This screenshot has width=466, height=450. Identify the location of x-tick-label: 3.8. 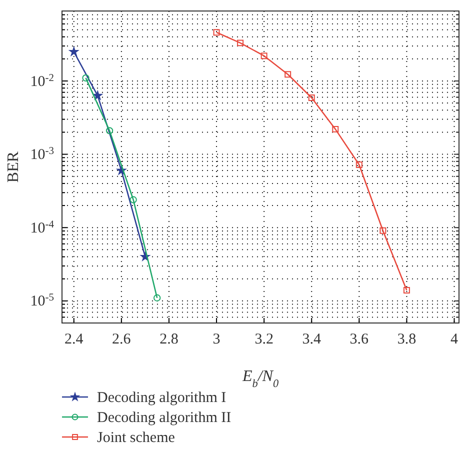
(406, 340).